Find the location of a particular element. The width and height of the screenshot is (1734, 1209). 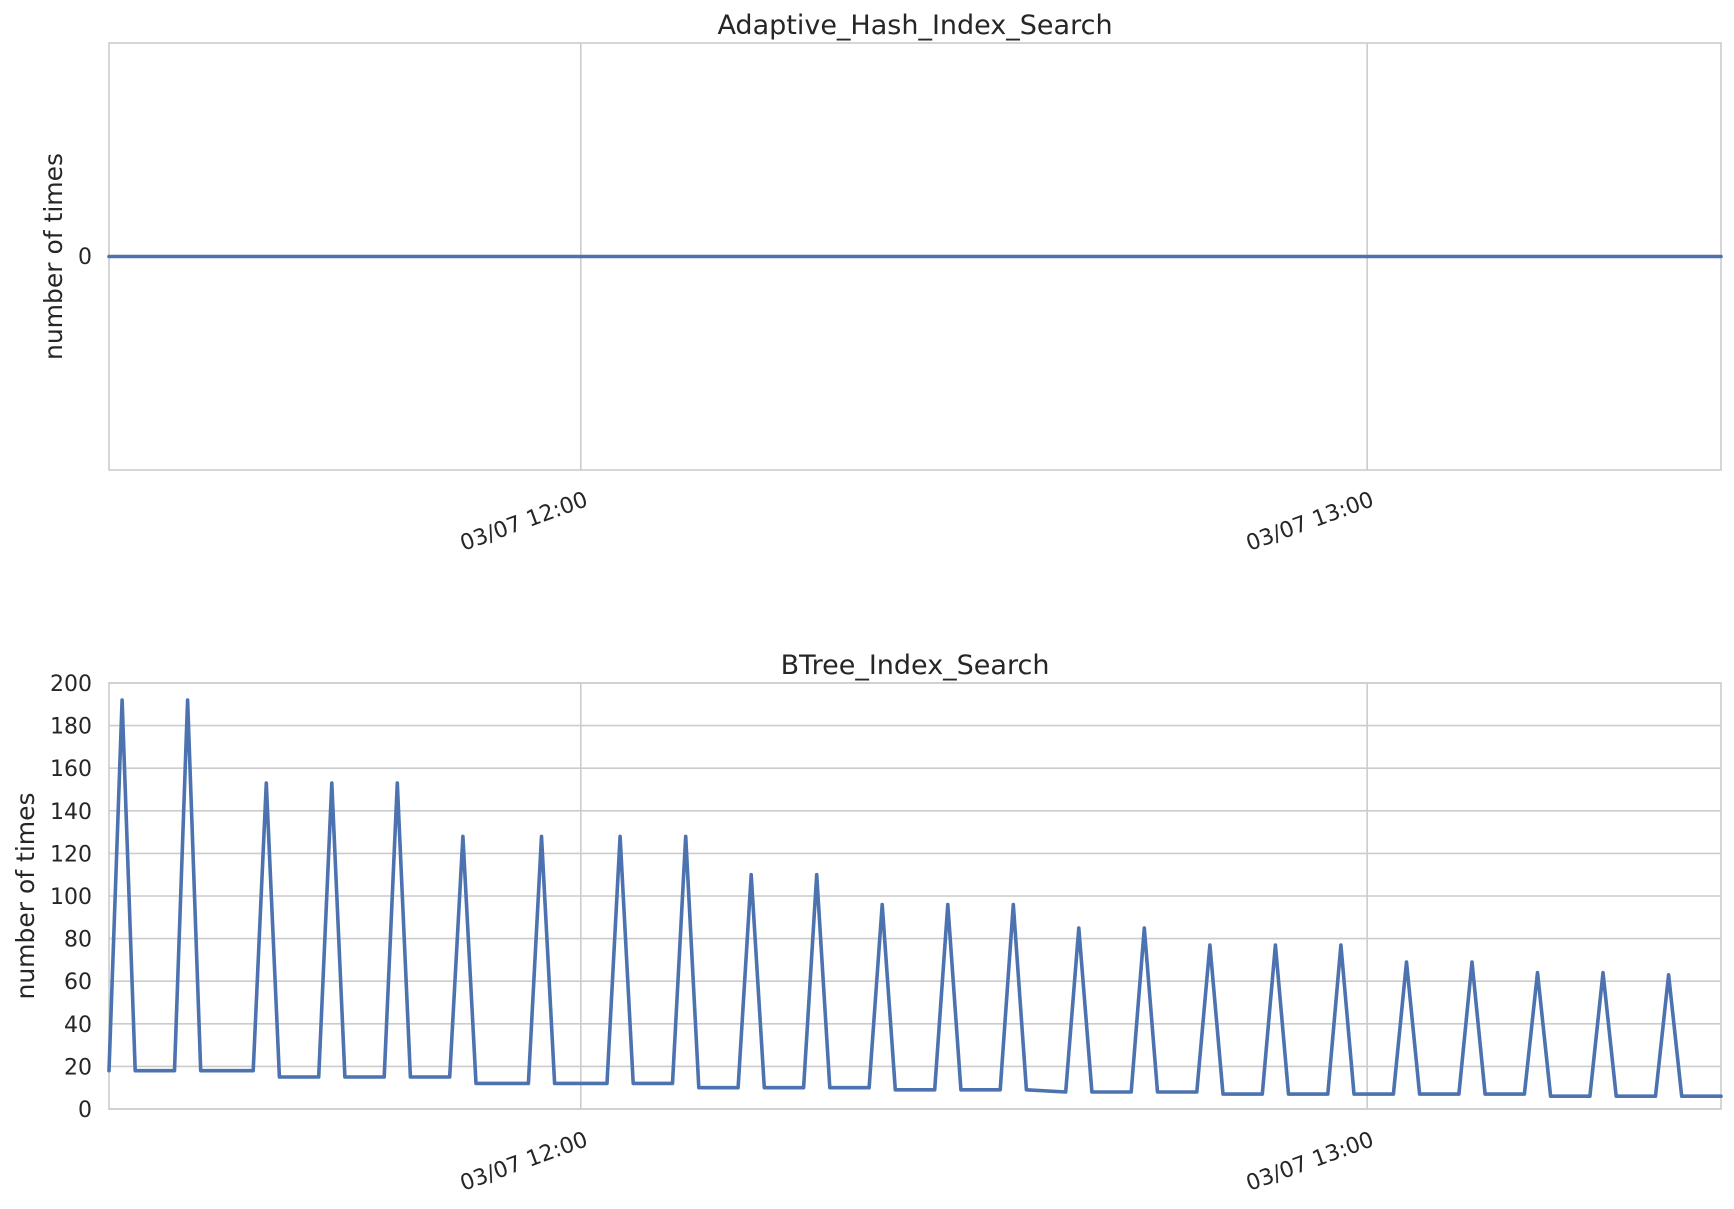

chart-title: Adaptive_Hash_Index_Search is located at coordinates (914, 25).